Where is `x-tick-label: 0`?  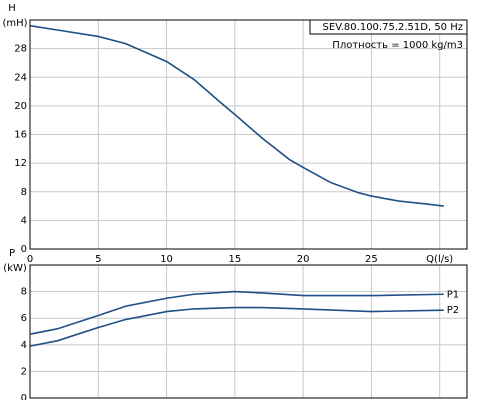 x-tick-label: 0 is located at coordinates (30, 259).